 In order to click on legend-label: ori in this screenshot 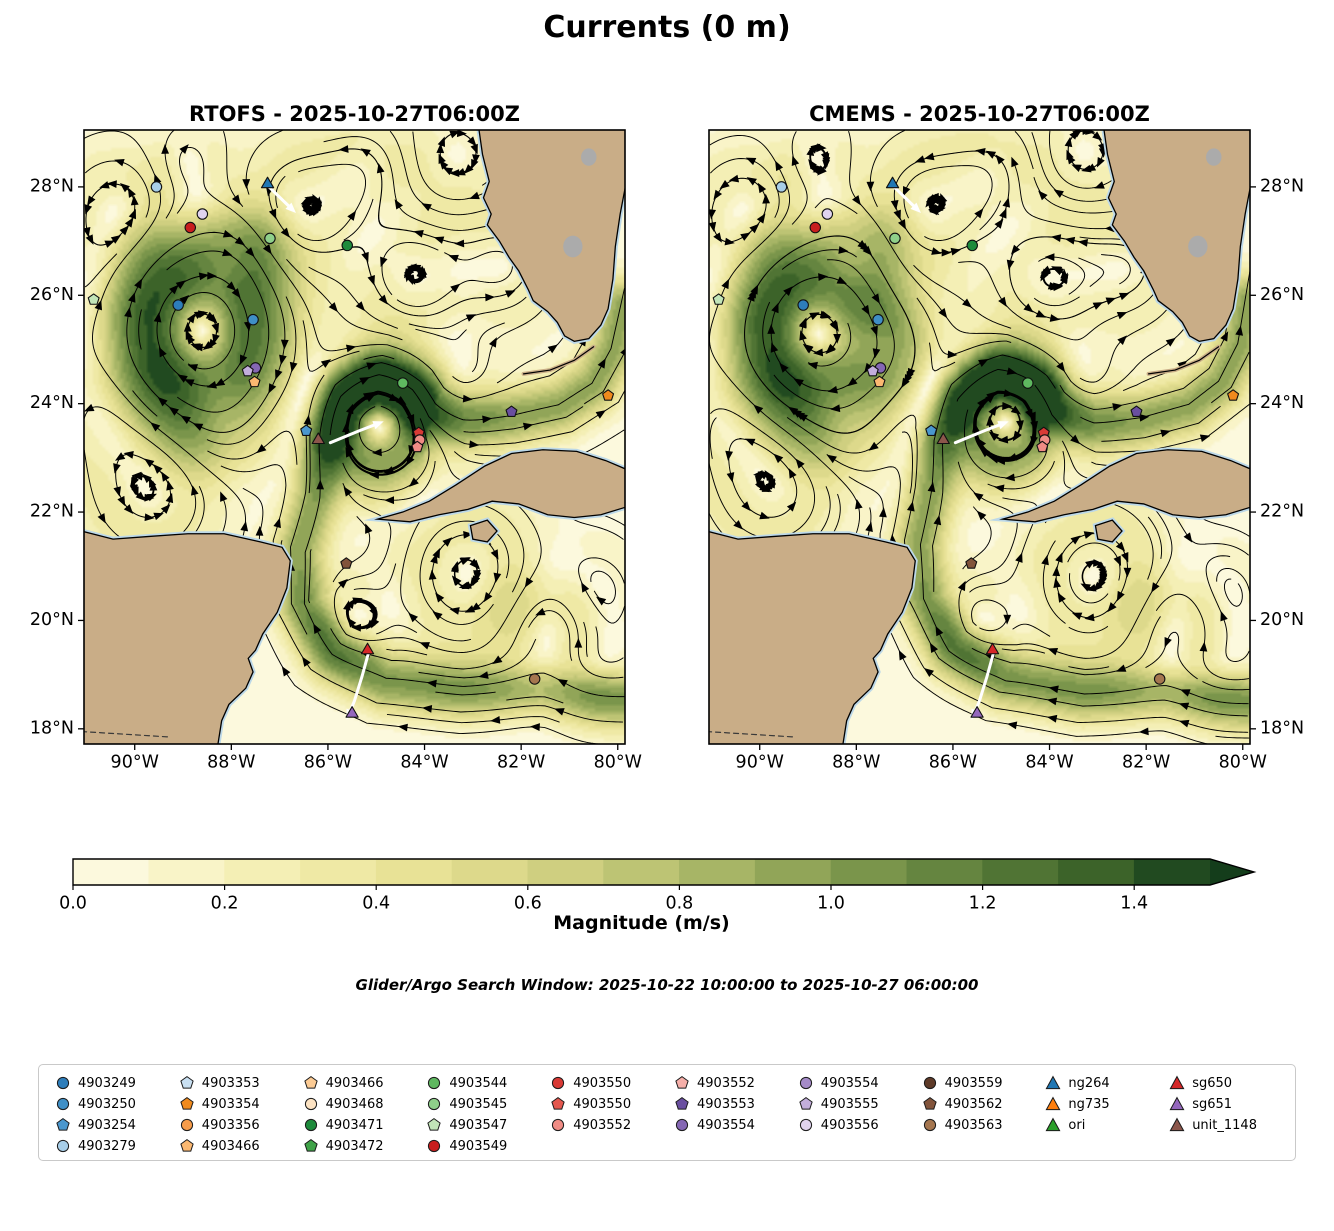, I will do `click(1077, 1125)`.